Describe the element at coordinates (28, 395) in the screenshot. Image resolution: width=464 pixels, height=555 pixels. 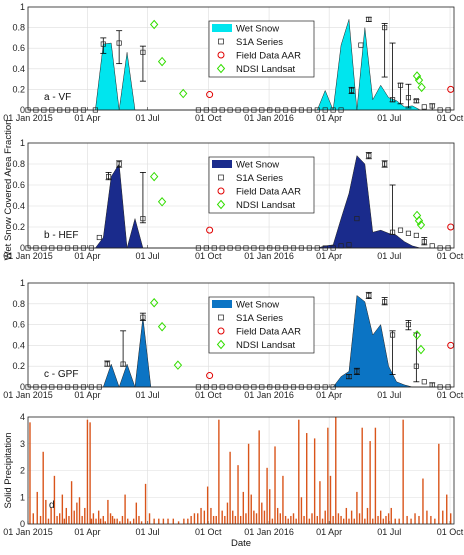
I see `x-tick-label: 01 Jan 2015` at that location.